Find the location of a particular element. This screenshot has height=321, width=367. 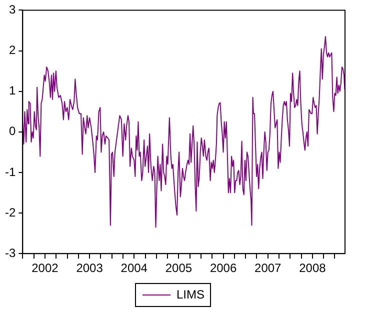

y-tick-label: 2 is located at coordinates (12, 50).